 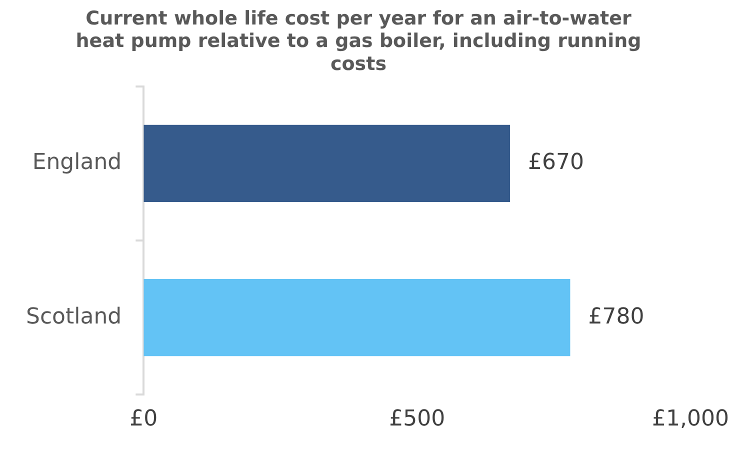 I want to click on x-tick-label: £1,000, so click(x=691, y=419).